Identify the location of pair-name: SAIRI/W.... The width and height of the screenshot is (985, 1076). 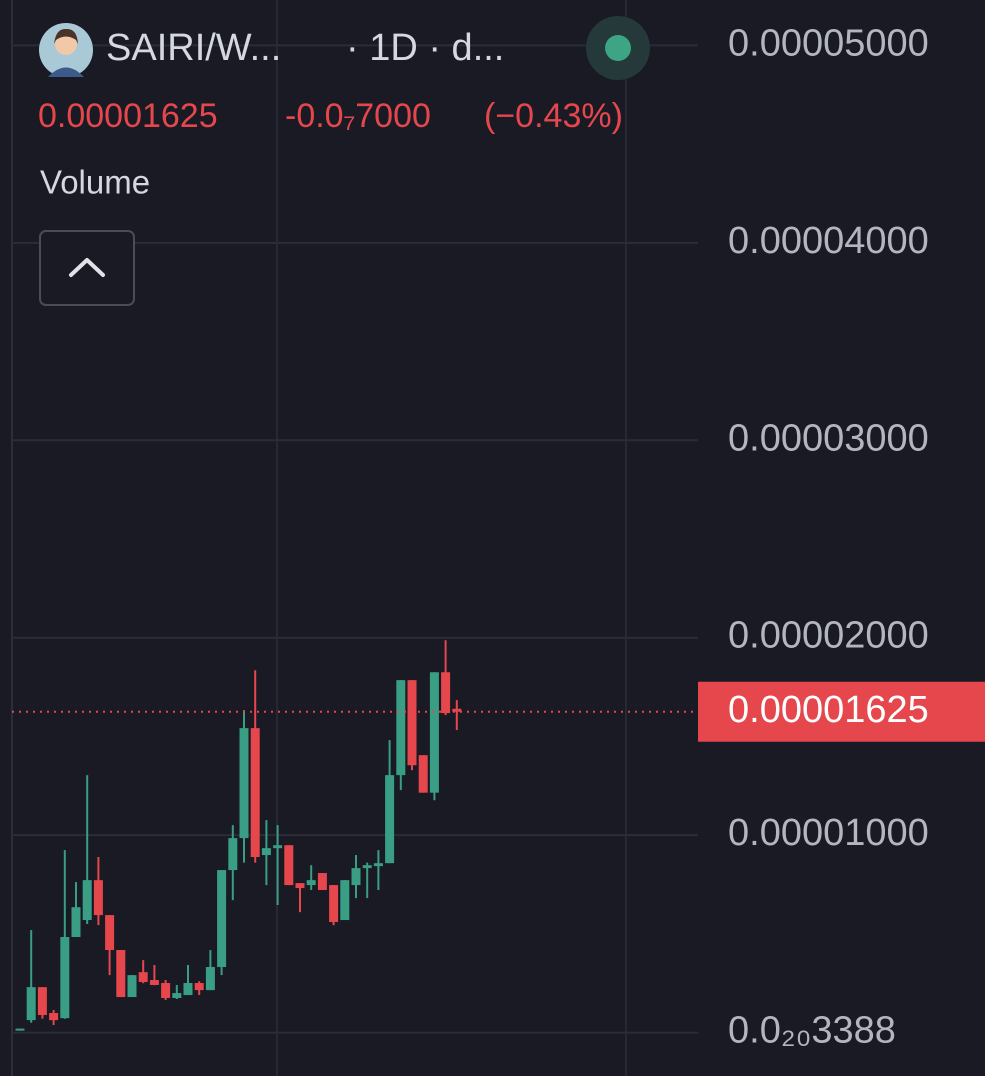
(193, 48).